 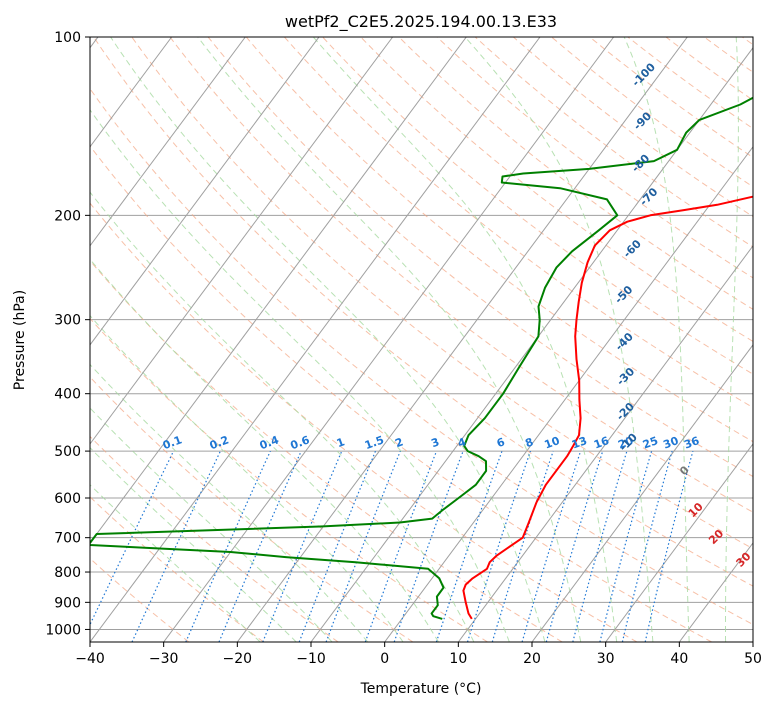 What do you see at coordinates (625, 376) in the screenshot?
I see `theta-e-label: -30` at bounding box center [625, 376].